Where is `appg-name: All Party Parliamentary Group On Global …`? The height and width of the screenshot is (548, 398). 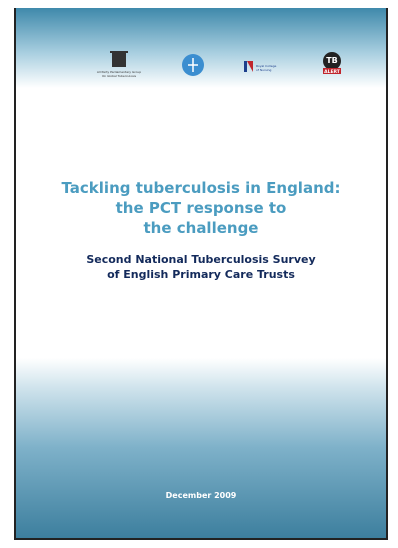
appg-name: All Party Parliamentary Group On Global … is located at coordinates (119, 74).